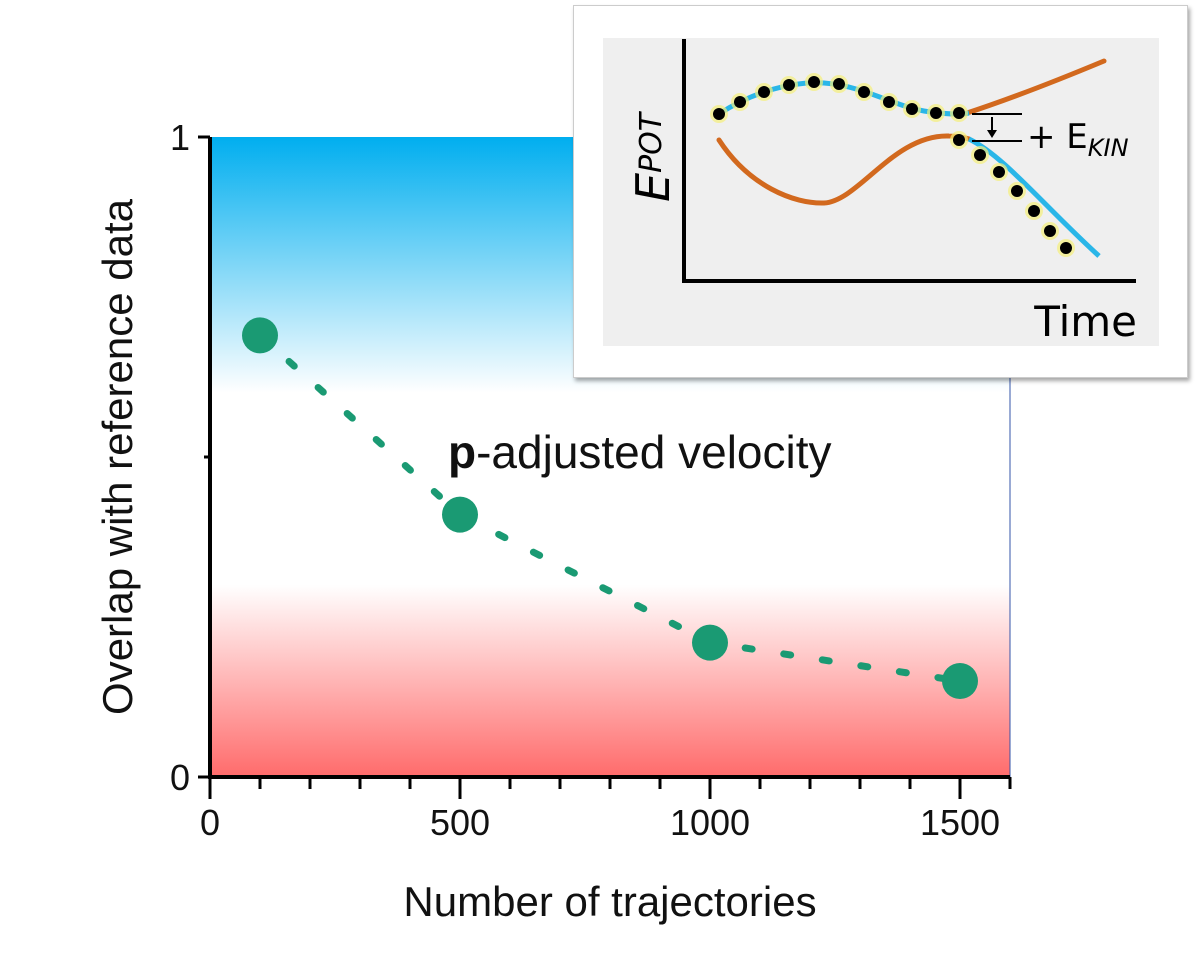 The image size is (1200, 953). I want to click on inset-background, so click(881, 192).